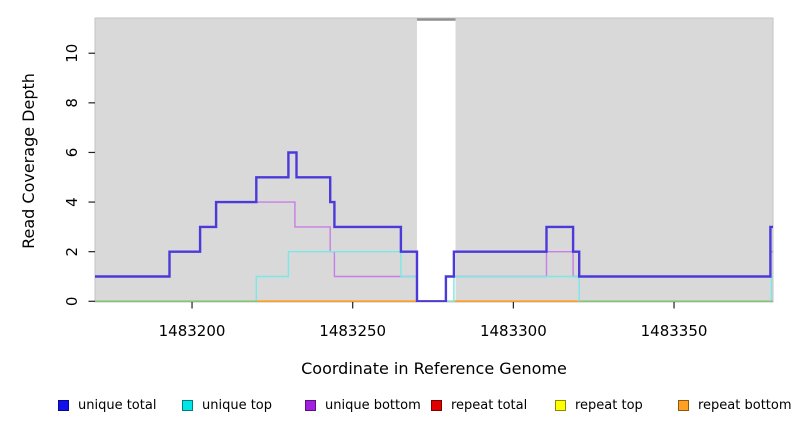  What do you see at coordinates (609, 405) in the screenshot?
I see `legend-label: repeat top` at bounding box center [609, 405].